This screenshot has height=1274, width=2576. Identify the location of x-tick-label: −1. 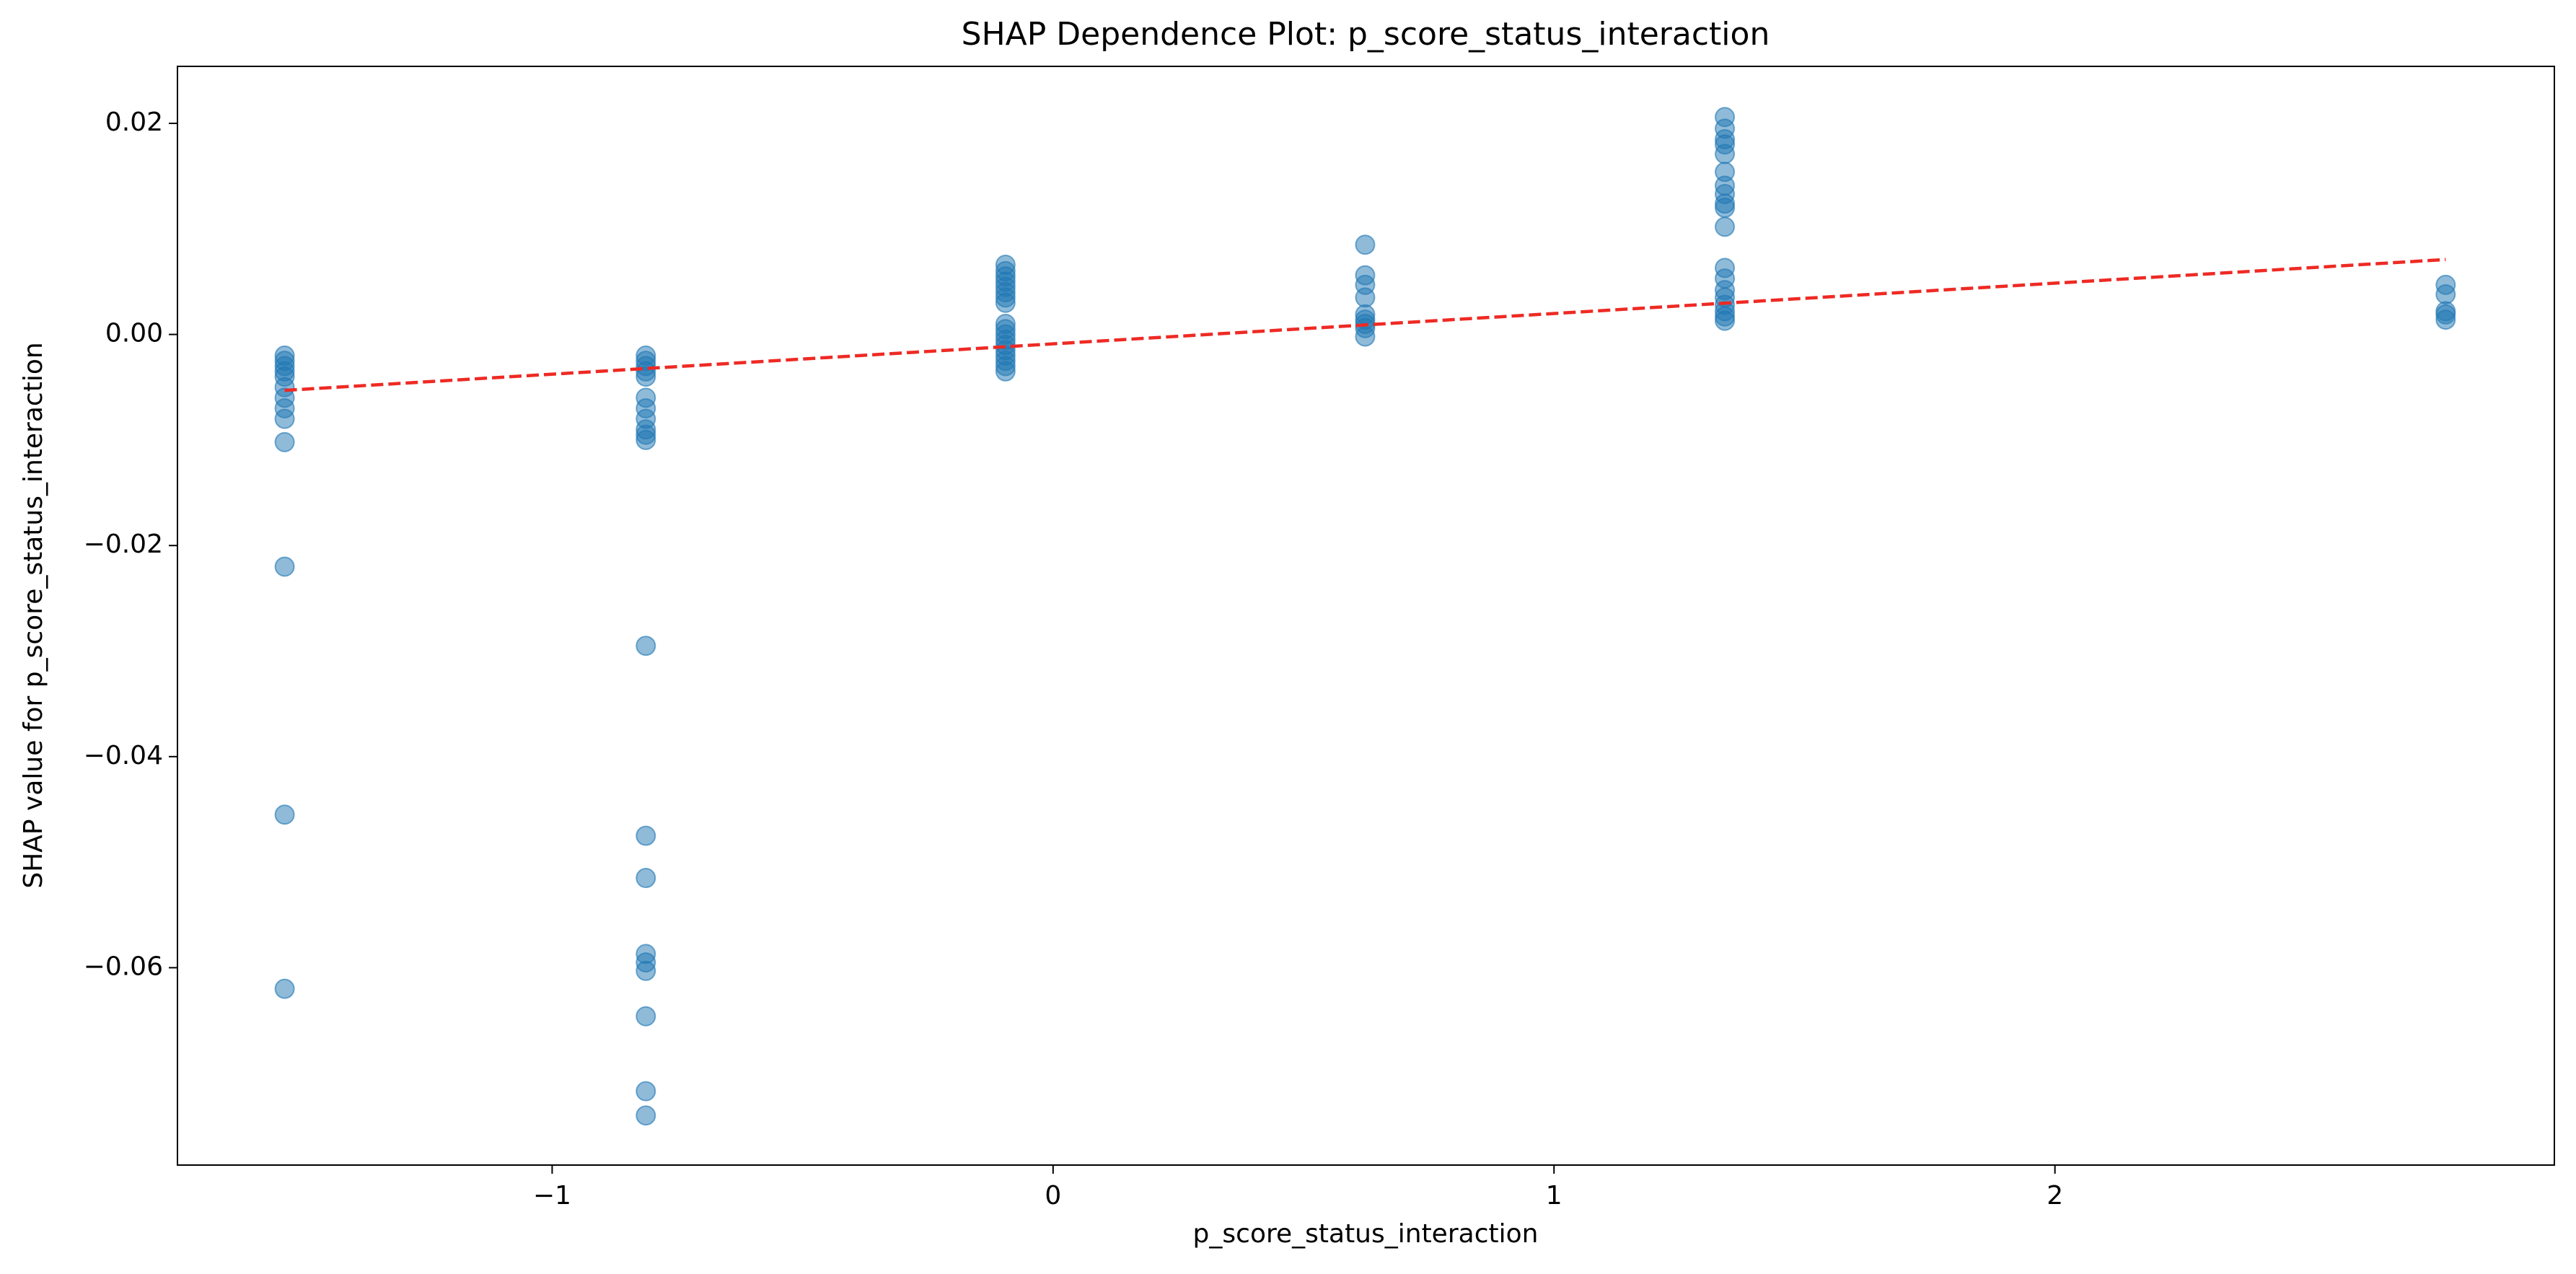
(552, 1196).